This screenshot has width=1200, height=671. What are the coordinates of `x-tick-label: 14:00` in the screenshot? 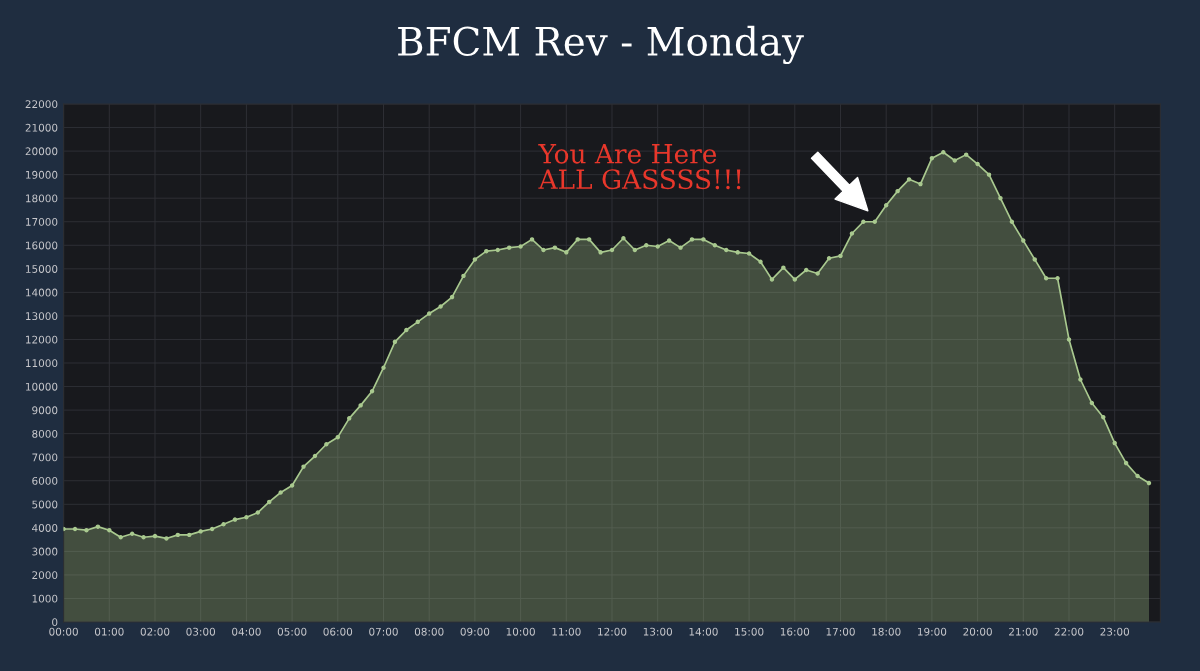 It's located at (703, 631).